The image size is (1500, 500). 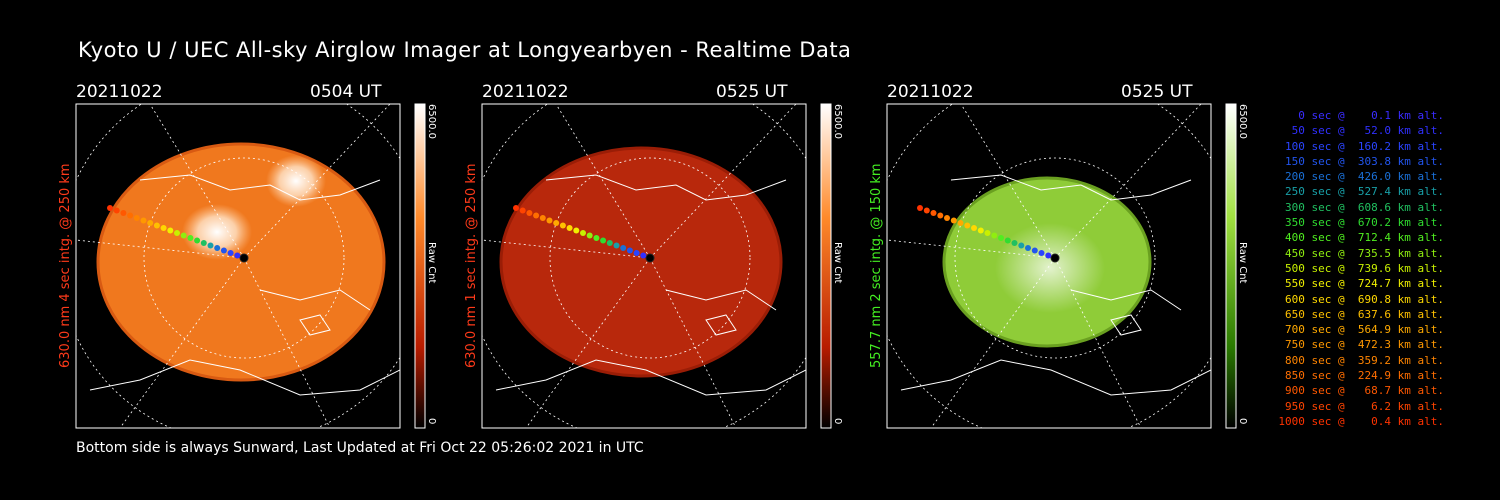 What do you see at coordinates (1361, 314) in the screenshot?
I see `legend-row: 650 sec @ 637.6 km alt.` at bounding box center [1361, 314].